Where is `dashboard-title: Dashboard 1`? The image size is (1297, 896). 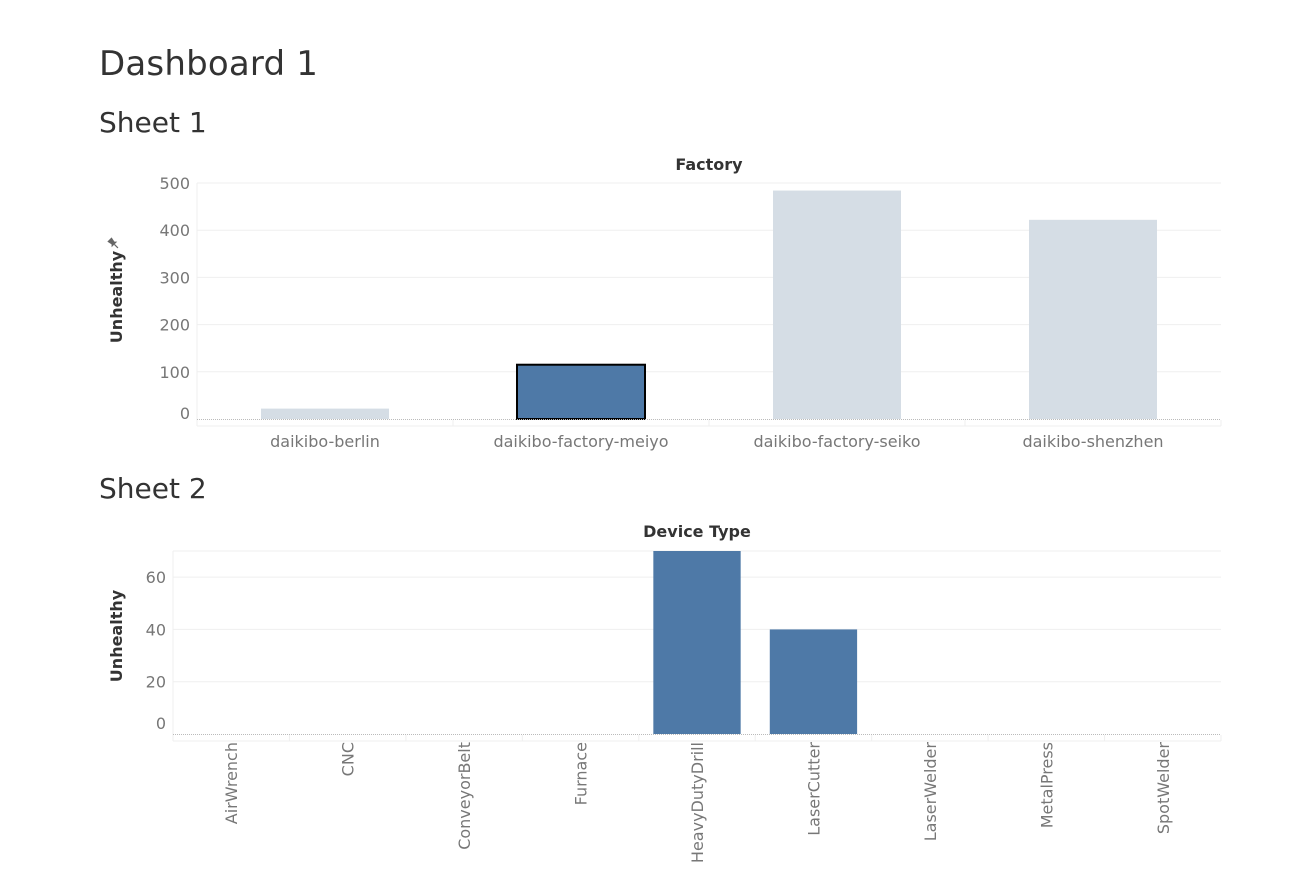 dashboard-title: Dashboard 1 is located at coordinates (209, 64).